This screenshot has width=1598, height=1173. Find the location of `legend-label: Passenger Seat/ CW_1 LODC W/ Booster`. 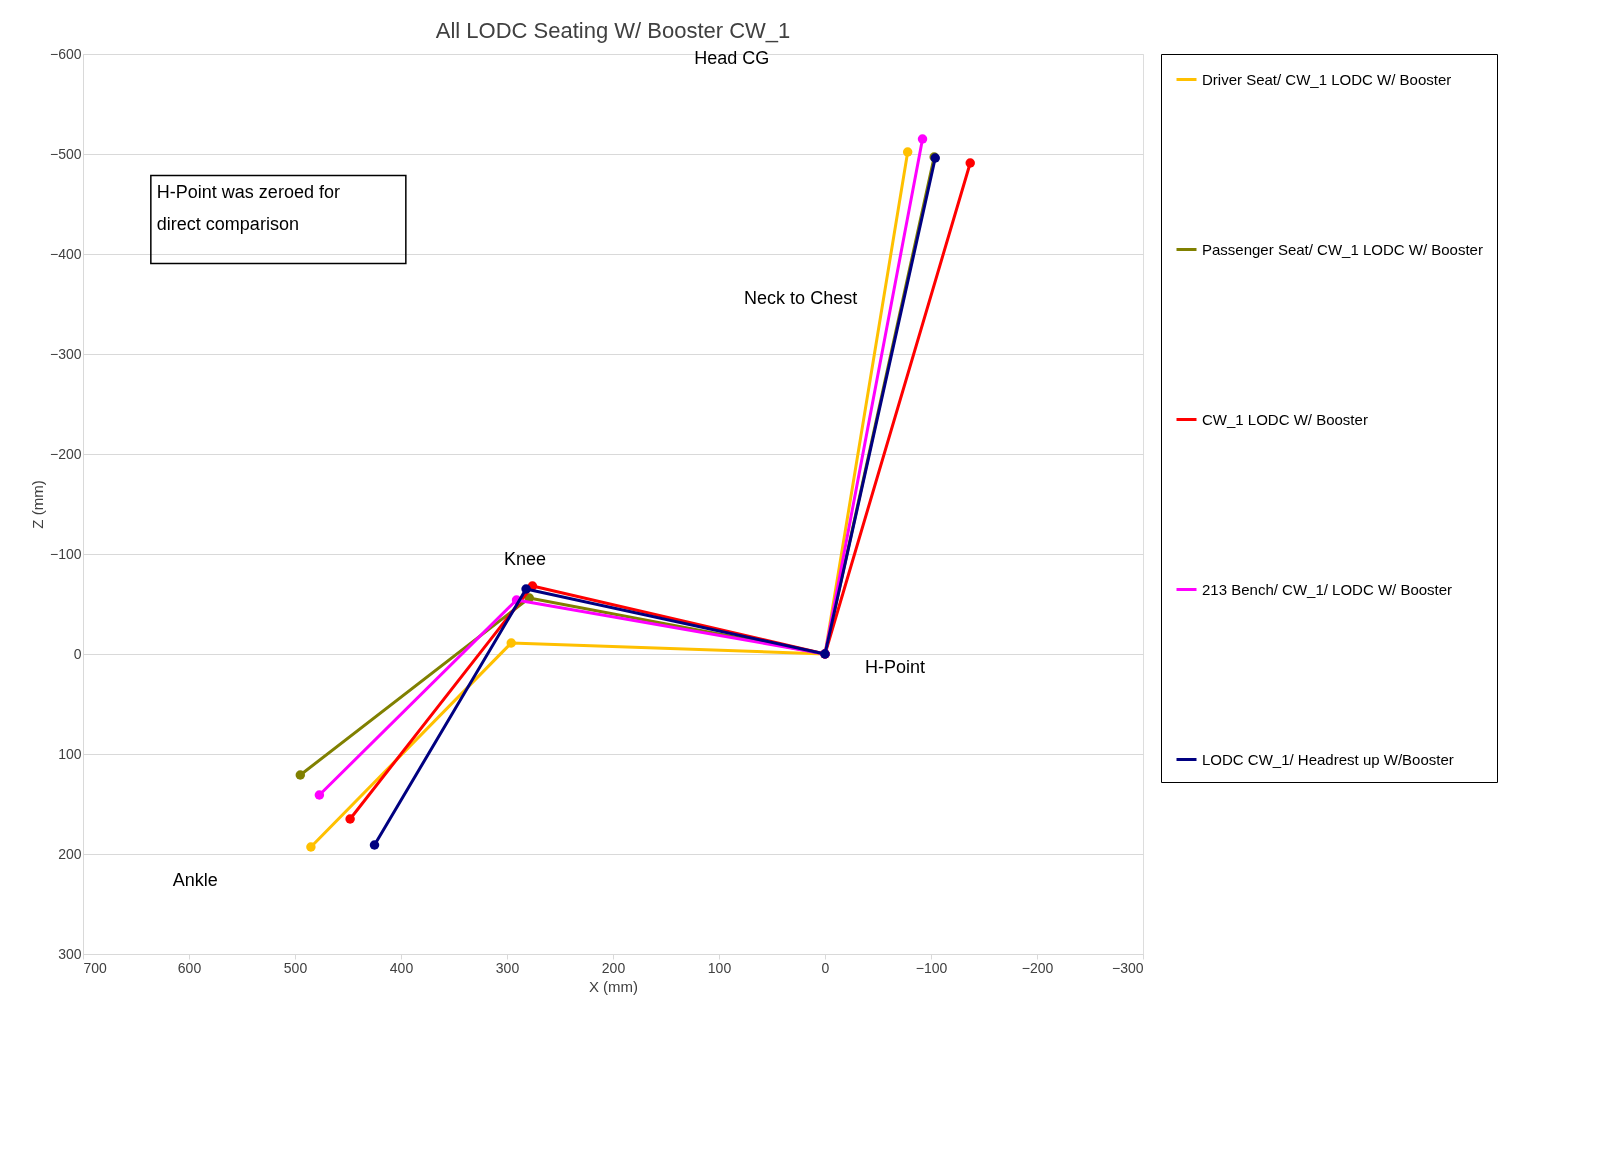

legend-label: Passenger Seat/ CW_1 LODC W/ Booster is located at coordinates (1342, 249).